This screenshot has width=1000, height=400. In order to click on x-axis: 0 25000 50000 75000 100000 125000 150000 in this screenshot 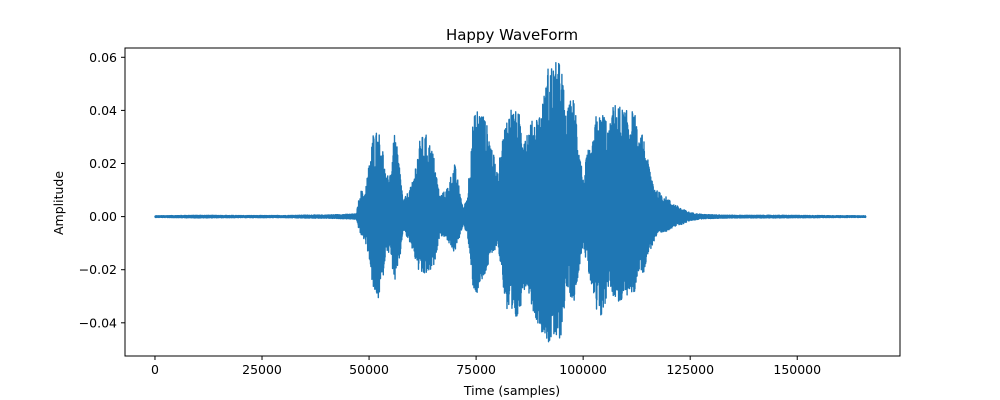, I will do `click(486, 366)`.